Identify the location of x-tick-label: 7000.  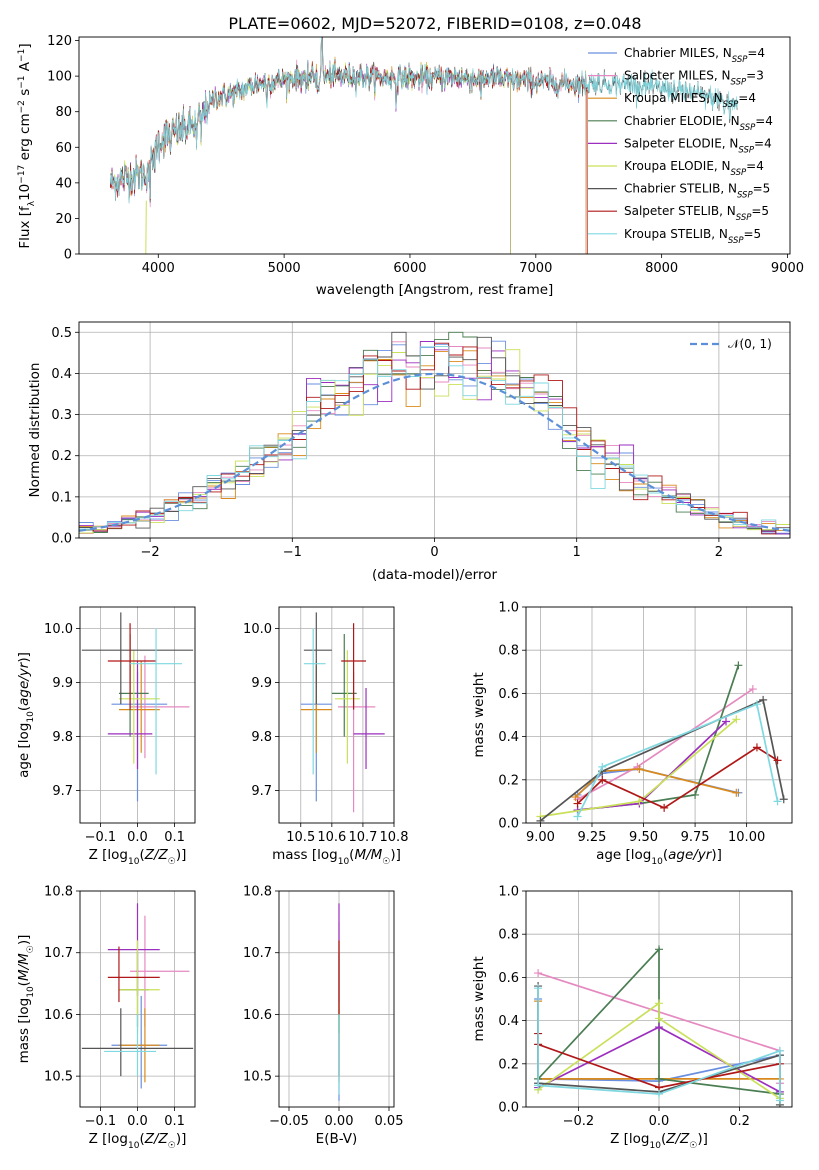
(535, 268).